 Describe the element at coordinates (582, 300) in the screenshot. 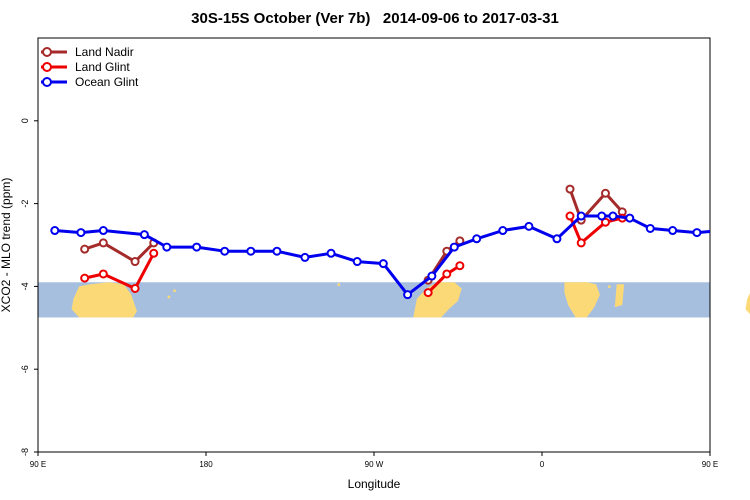

I see `land-africa` at that location.